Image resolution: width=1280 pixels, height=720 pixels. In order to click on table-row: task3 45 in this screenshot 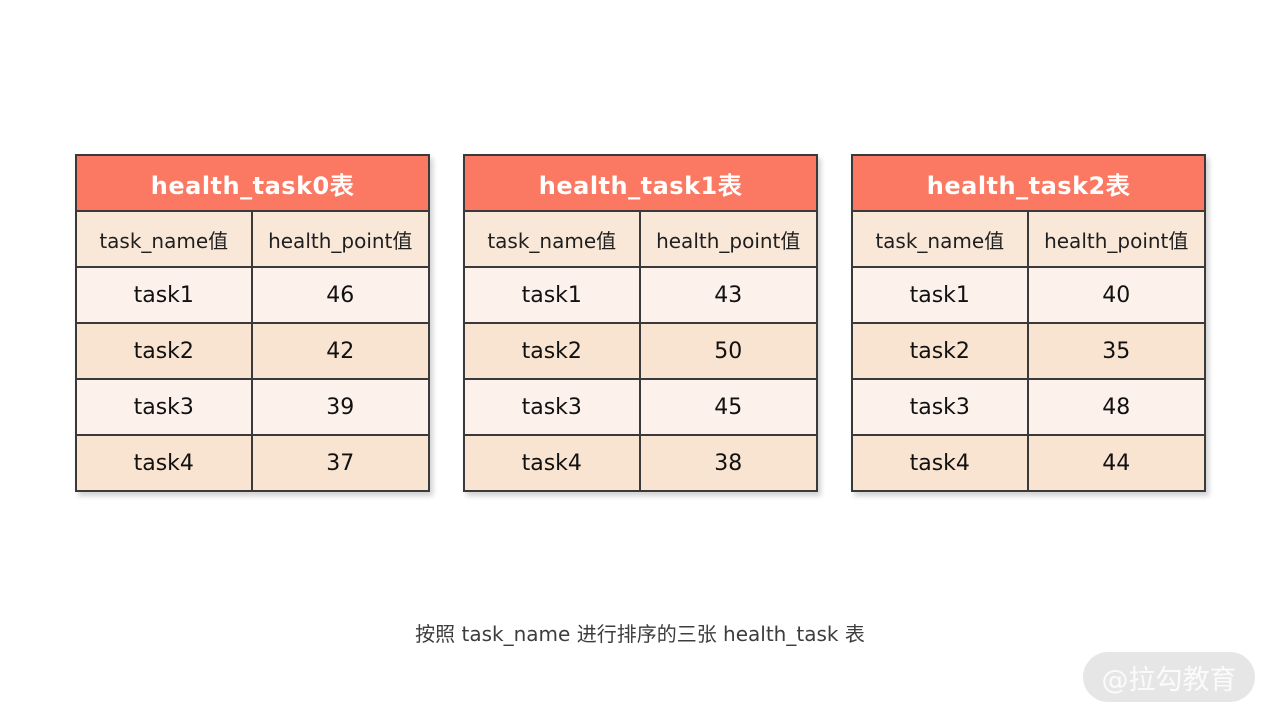, I will do `click(640, 406)`.